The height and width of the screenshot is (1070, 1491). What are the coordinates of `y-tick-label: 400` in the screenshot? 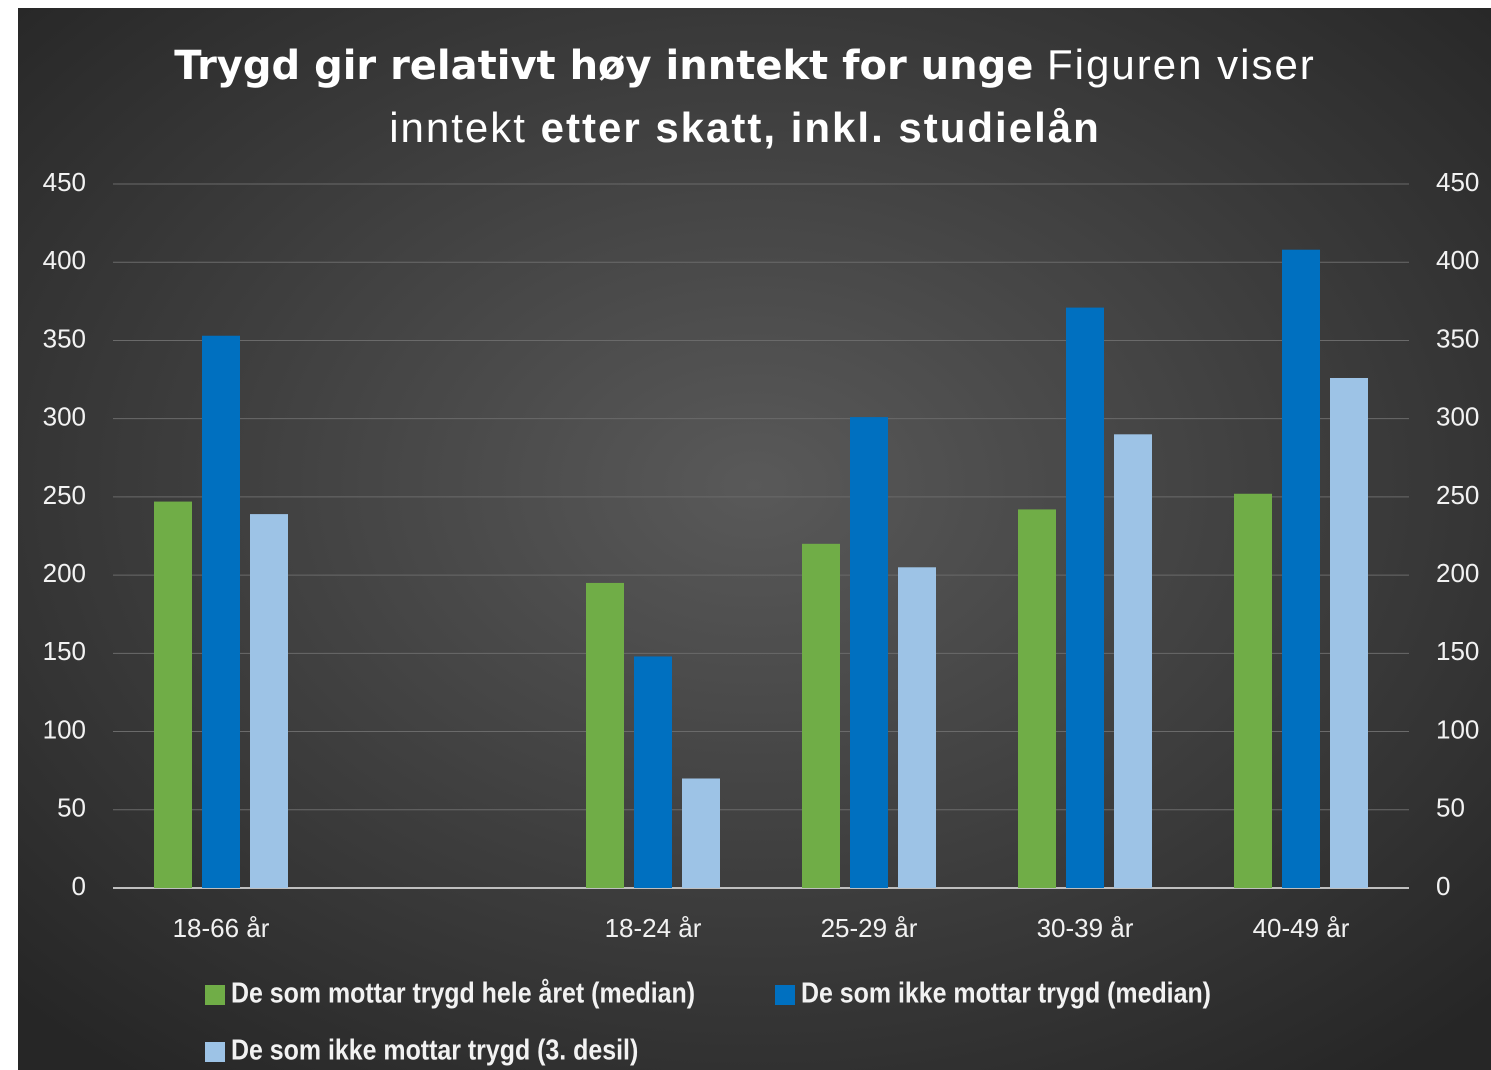 It's located at (64, 260).